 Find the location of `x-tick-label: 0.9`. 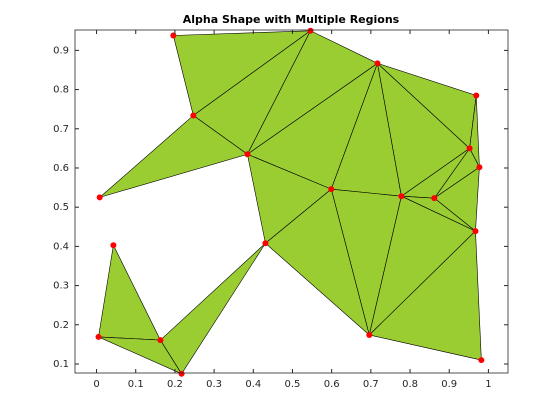

x-tick-label: 0.9 is located at coordinates (449, 384).